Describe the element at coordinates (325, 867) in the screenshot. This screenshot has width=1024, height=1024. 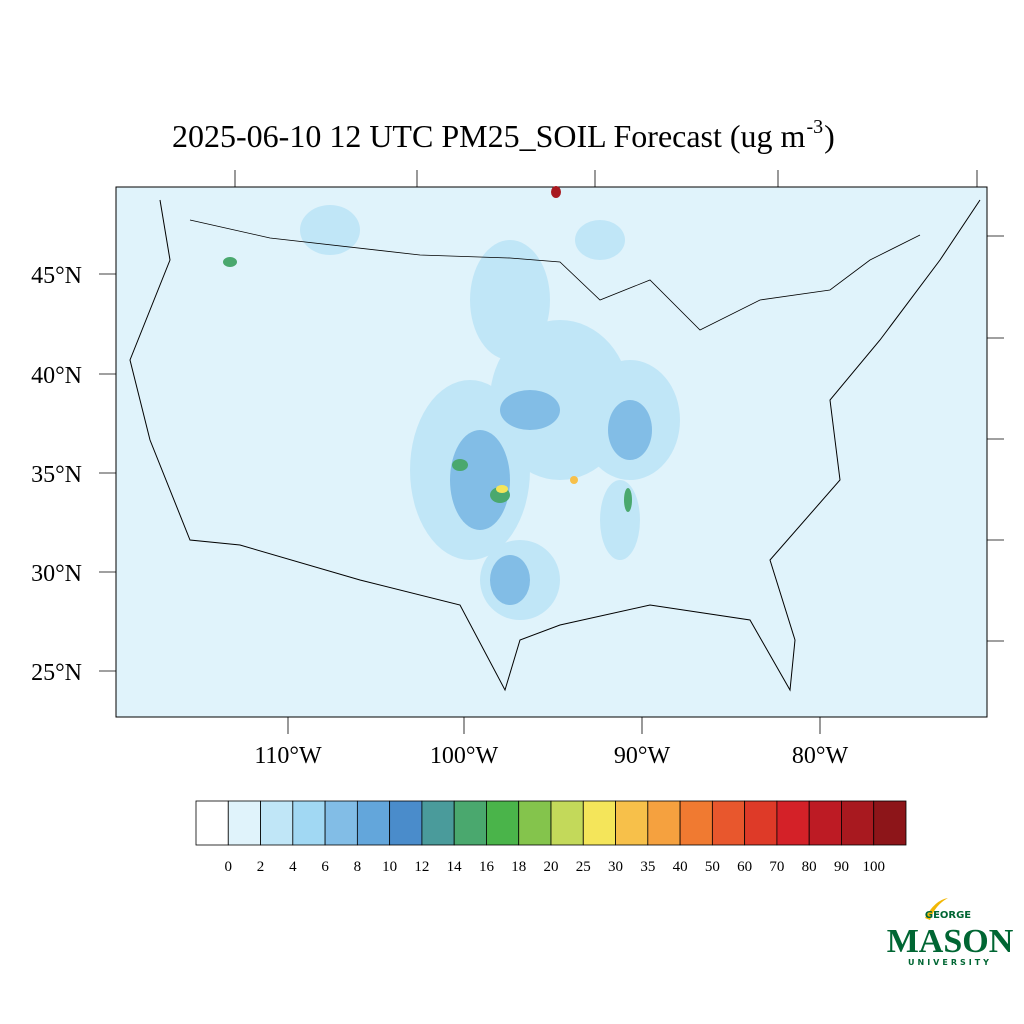
I see `colorbar-label: 6` at that location.